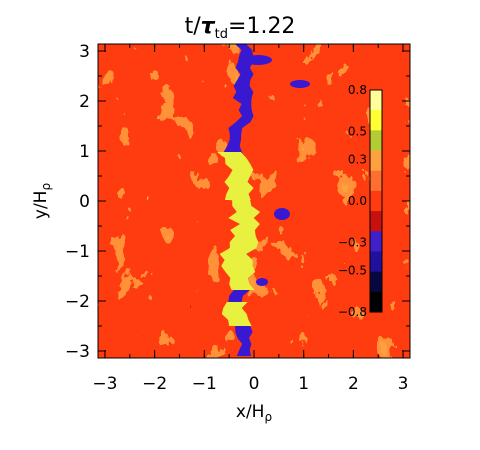 The height and width of the screenshot is (450, 480). What do you see at coordinates (303, 384) in the screenshot?
I see `x-tick-label: 1` at bounding box center [303, 384].